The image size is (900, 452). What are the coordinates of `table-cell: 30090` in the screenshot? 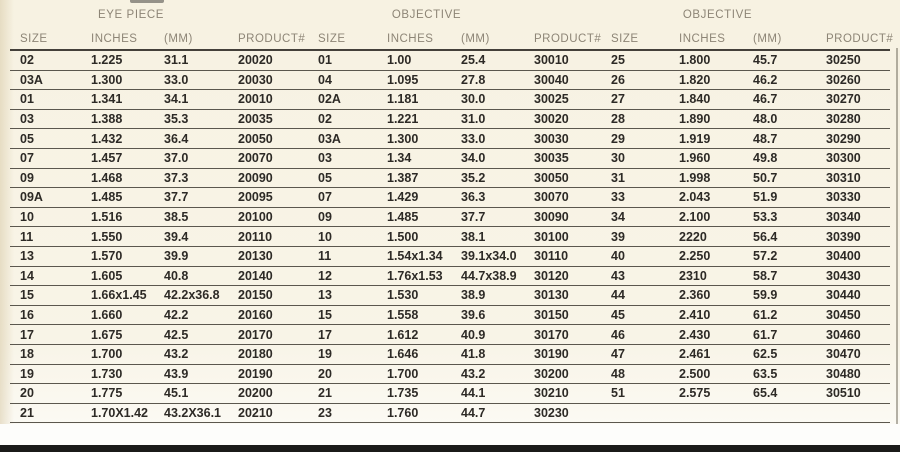 It's located at (564, 217).